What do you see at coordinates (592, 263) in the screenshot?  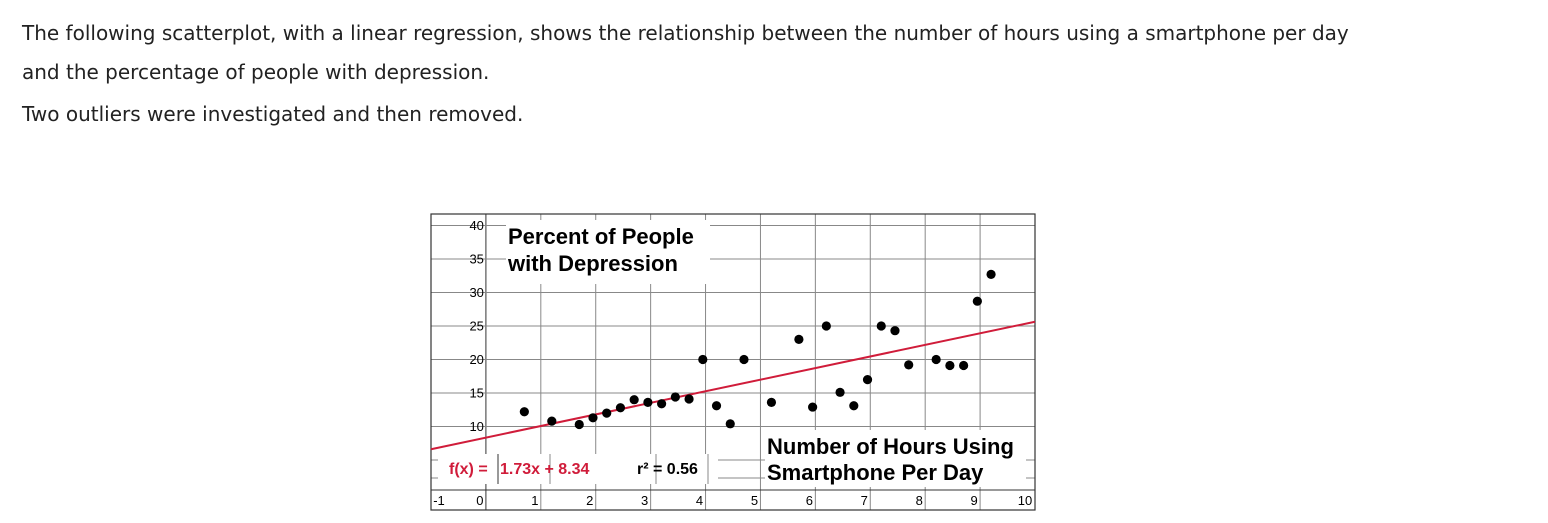 I see `chart-title-line-2: with Depression` at bounding box center [592, 263].